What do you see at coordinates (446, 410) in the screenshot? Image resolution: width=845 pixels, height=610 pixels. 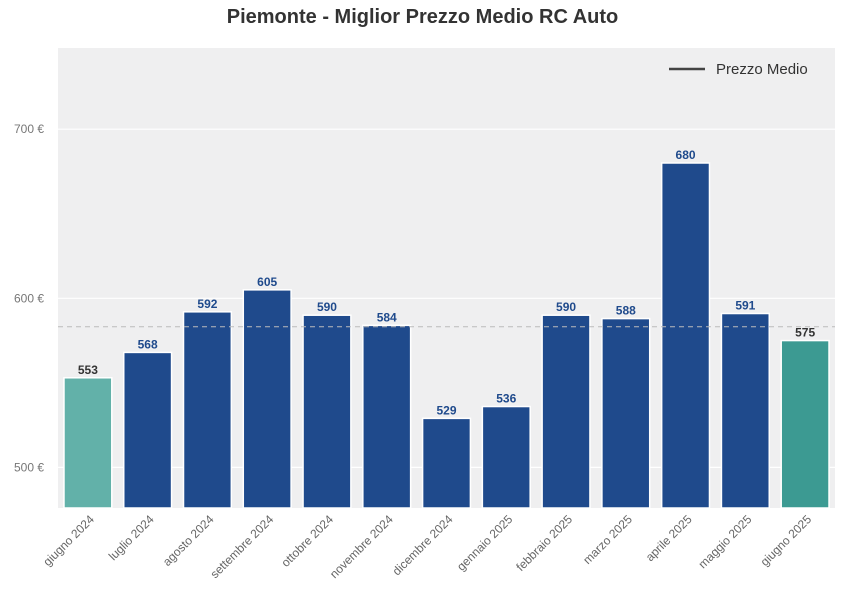 I see `bar-value-label: 529` at bounding box center [446, 410].